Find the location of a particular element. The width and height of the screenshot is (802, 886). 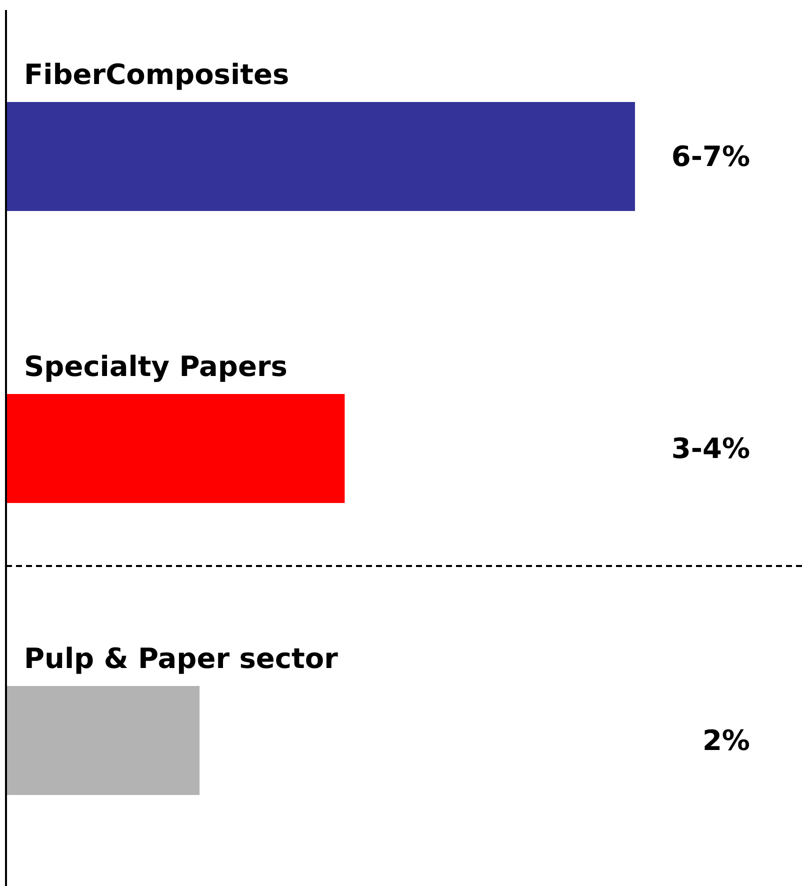

data-label: 2% is located at coordinates (726, 740).